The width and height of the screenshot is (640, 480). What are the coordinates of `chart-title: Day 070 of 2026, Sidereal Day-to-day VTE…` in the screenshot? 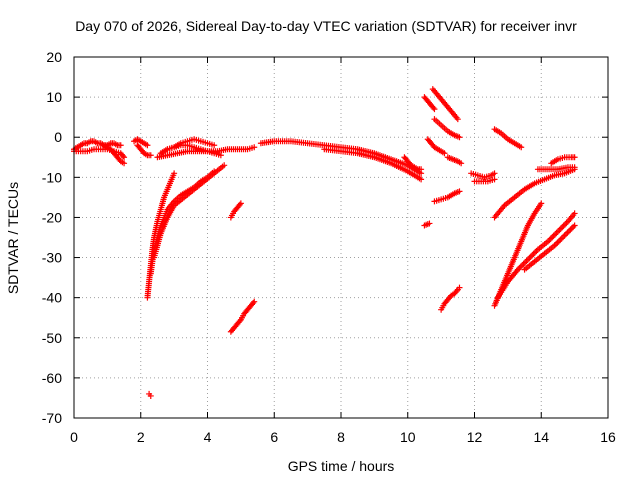 It's located at (326, 26).